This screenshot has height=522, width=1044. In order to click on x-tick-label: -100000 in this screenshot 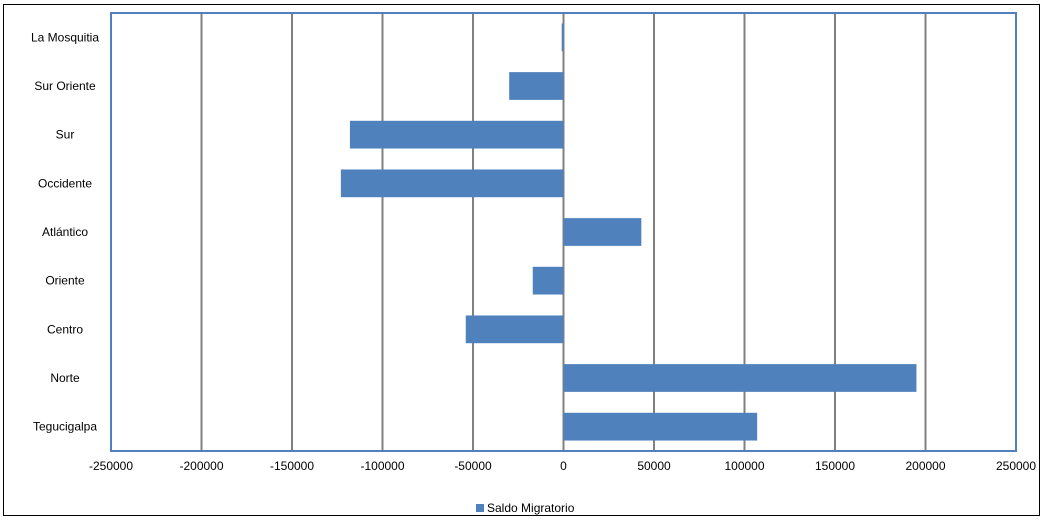, I will do `click(382, 466)`.